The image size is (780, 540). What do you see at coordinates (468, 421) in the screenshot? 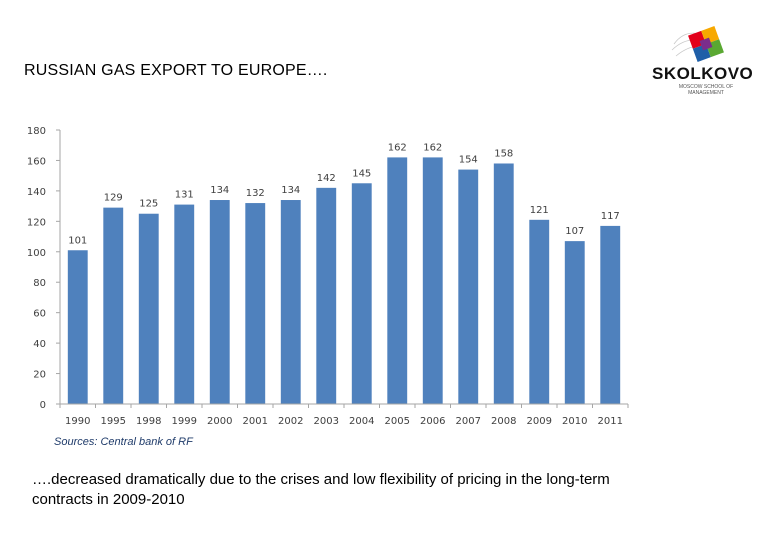
I see `x-tick-label: 2007` at bounding box center [468, 421].